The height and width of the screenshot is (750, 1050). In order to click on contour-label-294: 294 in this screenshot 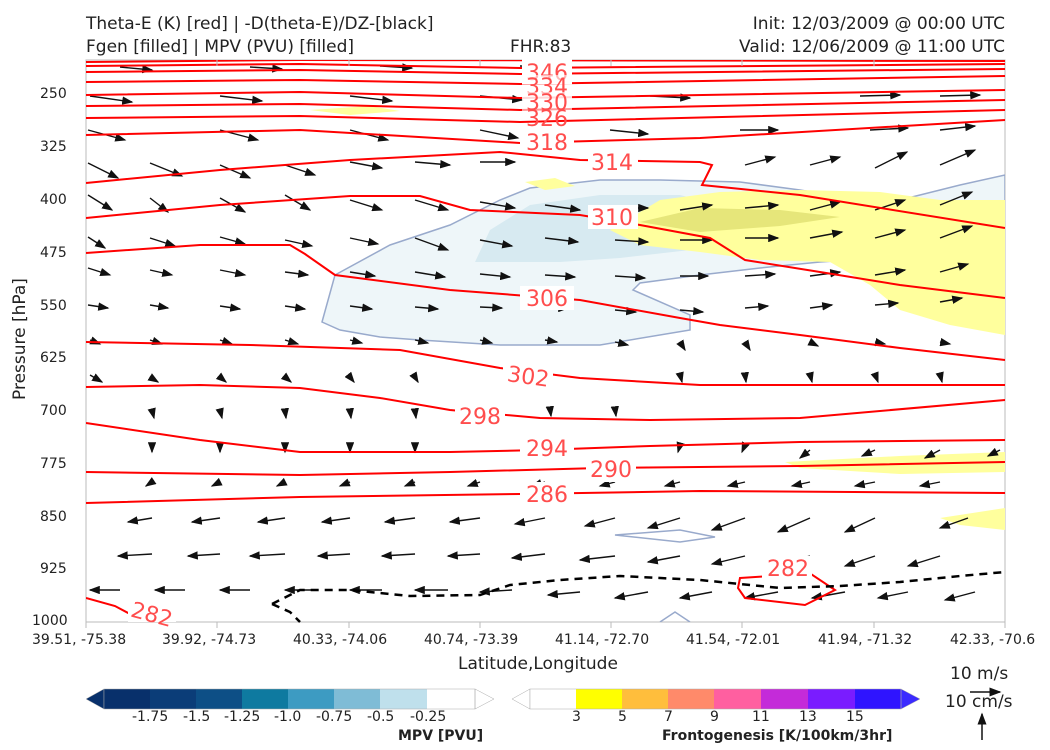, I will do `click(547, 449)`.